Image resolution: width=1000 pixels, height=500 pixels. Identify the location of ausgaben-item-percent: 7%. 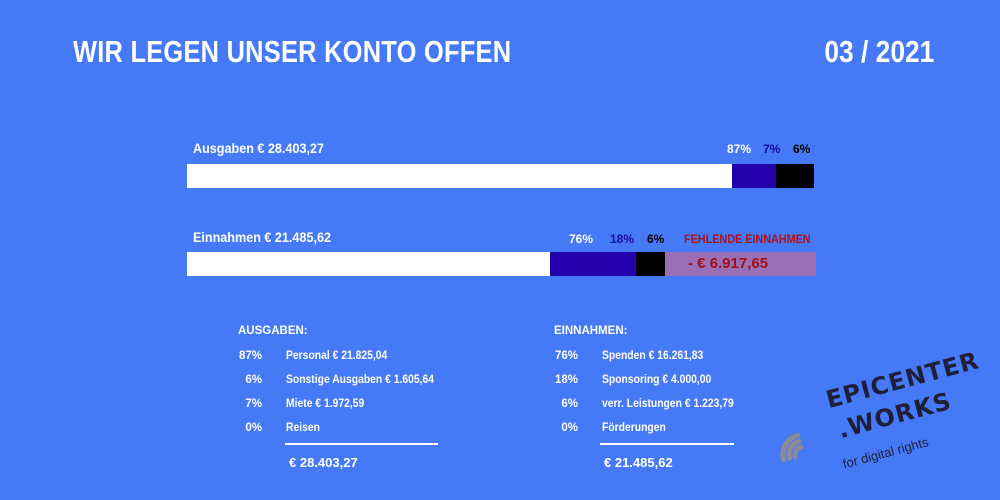
(253, 404).